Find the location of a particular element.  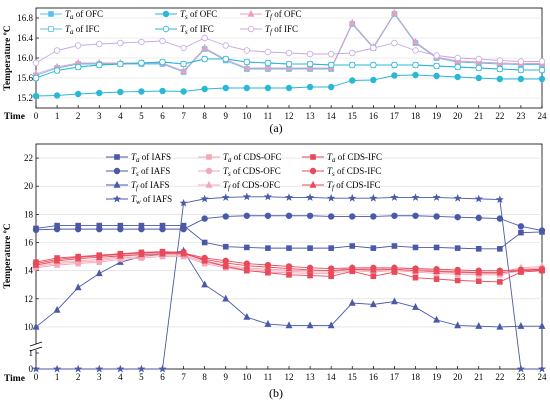

panel-b-x-tick-label: 21 is located at coordinates (478, 377).